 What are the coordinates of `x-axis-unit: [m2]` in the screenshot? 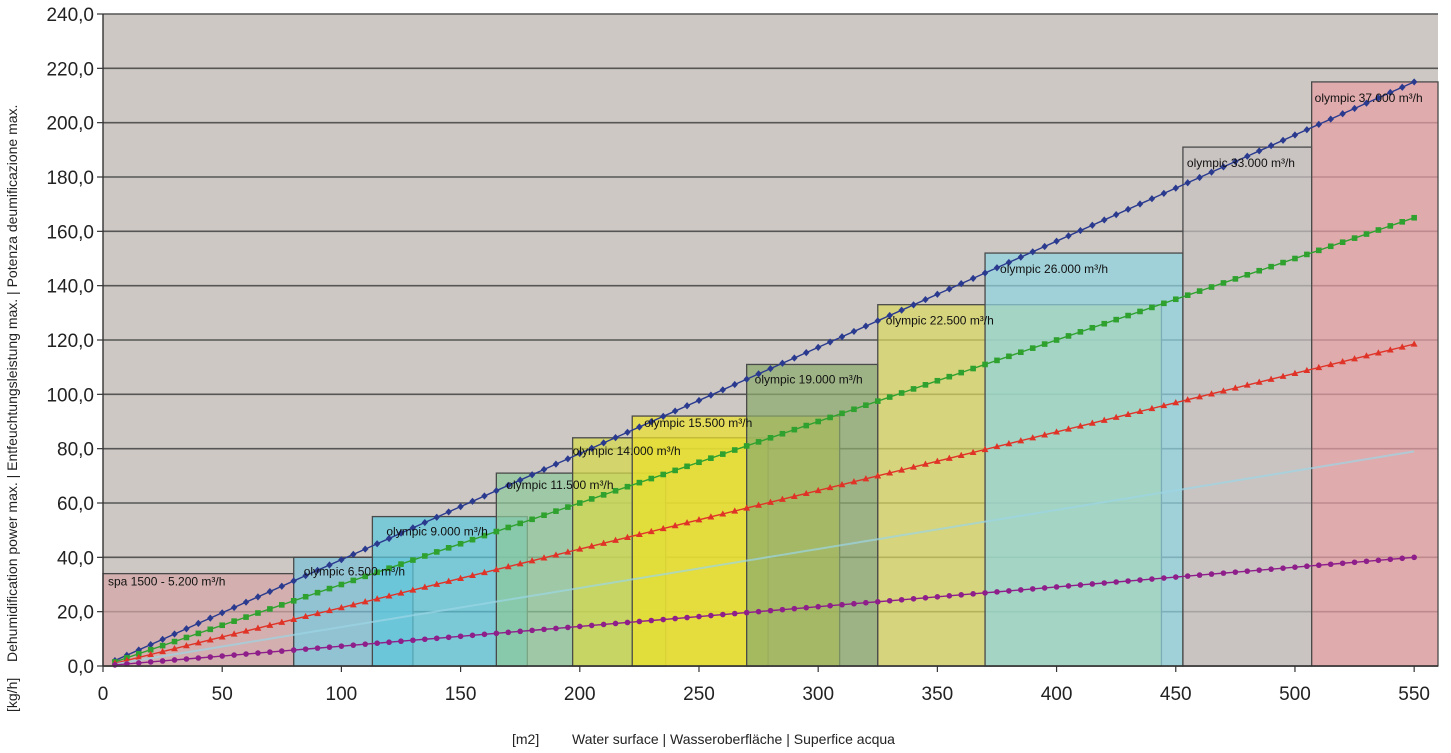 It's located at (525, 739).